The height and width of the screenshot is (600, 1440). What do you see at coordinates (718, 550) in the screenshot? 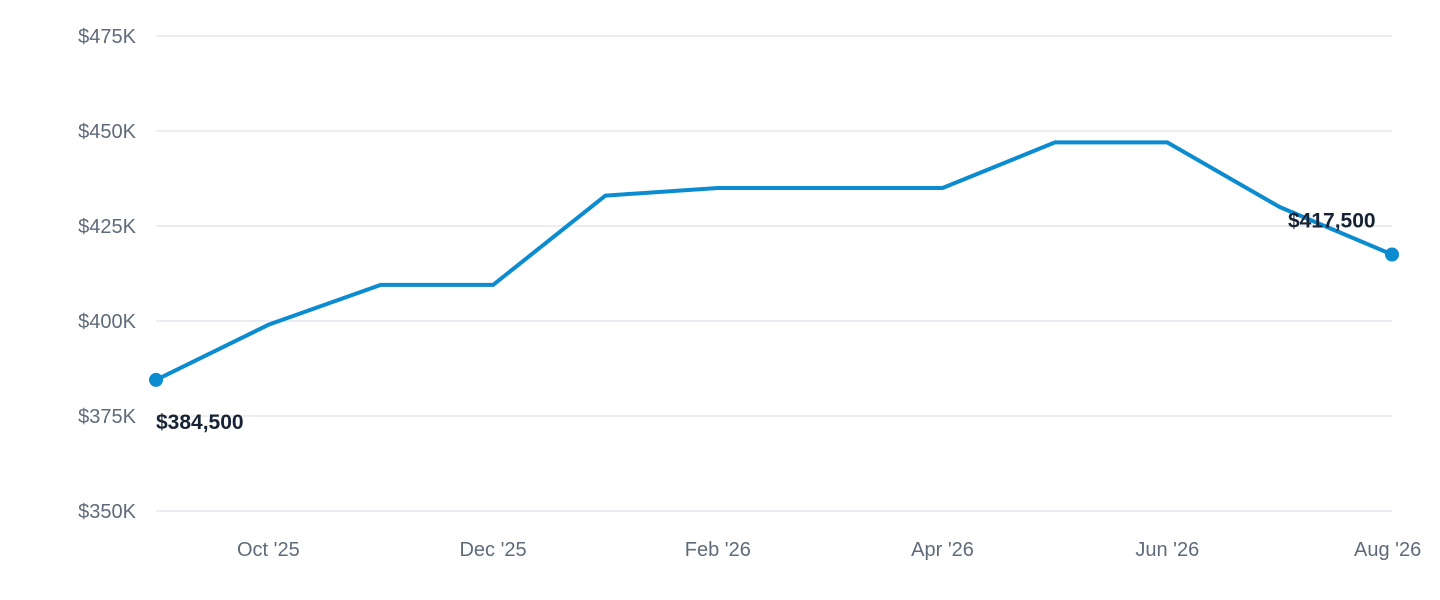
I see `x-tick-label: Feb '26` at bounding box center [718, 550].